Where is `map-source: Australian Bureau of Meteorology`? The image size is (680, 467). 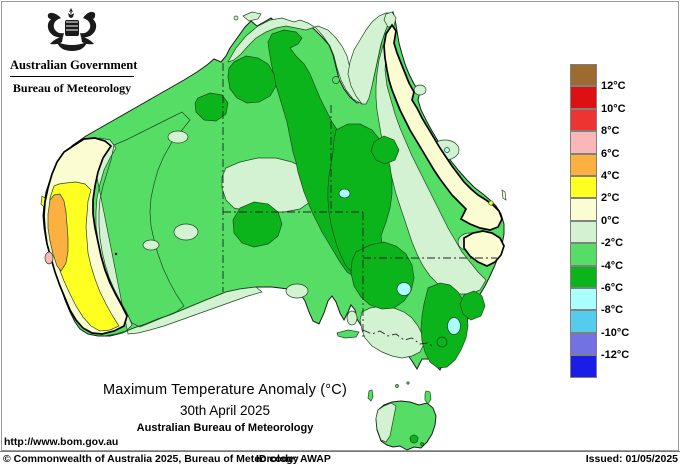
map-source: Australian Bureau of Meteorology is located at coordinates (225, 428).